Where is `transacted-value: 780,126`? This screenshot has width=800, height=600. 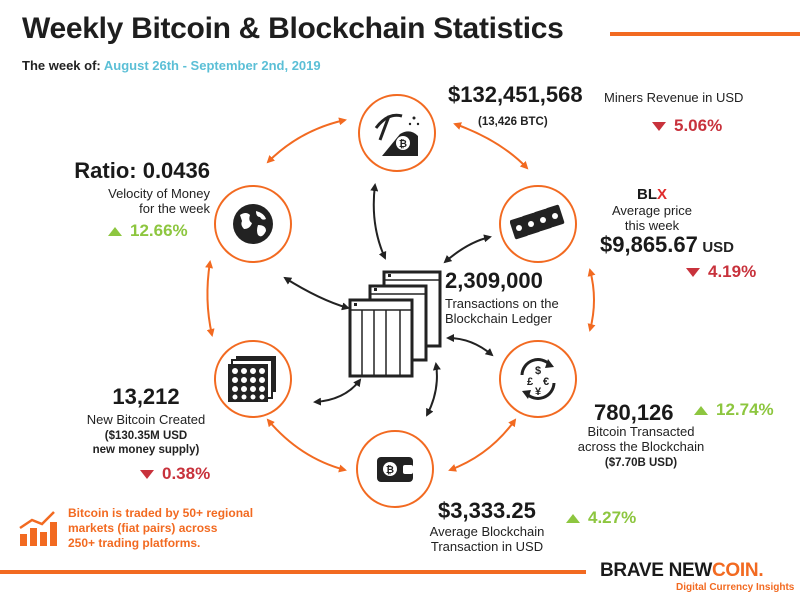 transacted-value: 780,126 is located at coordinates (634, 412).